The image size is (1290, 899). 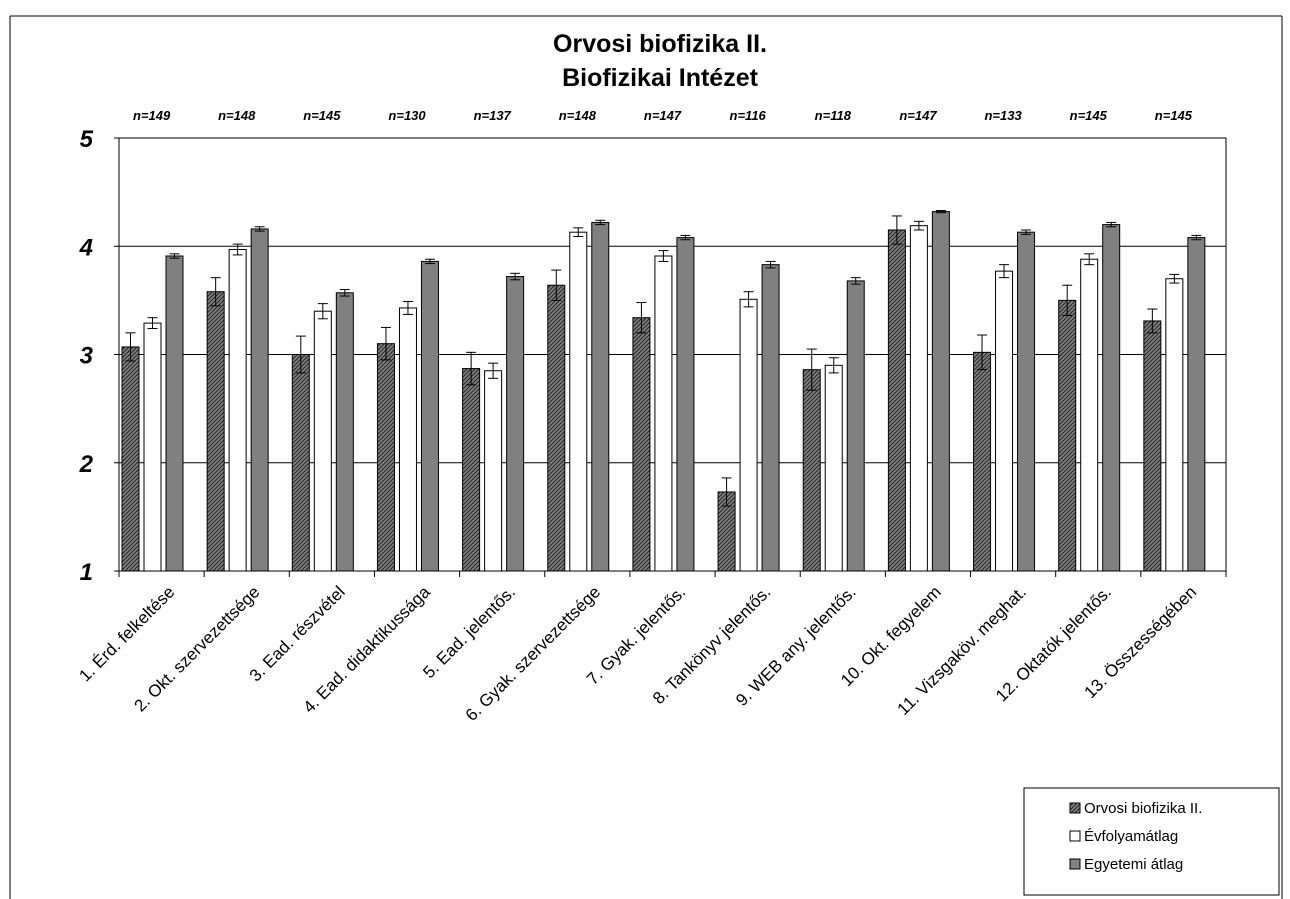 I want to click on n-label-12: n=145, so click(x=1089, y=115).